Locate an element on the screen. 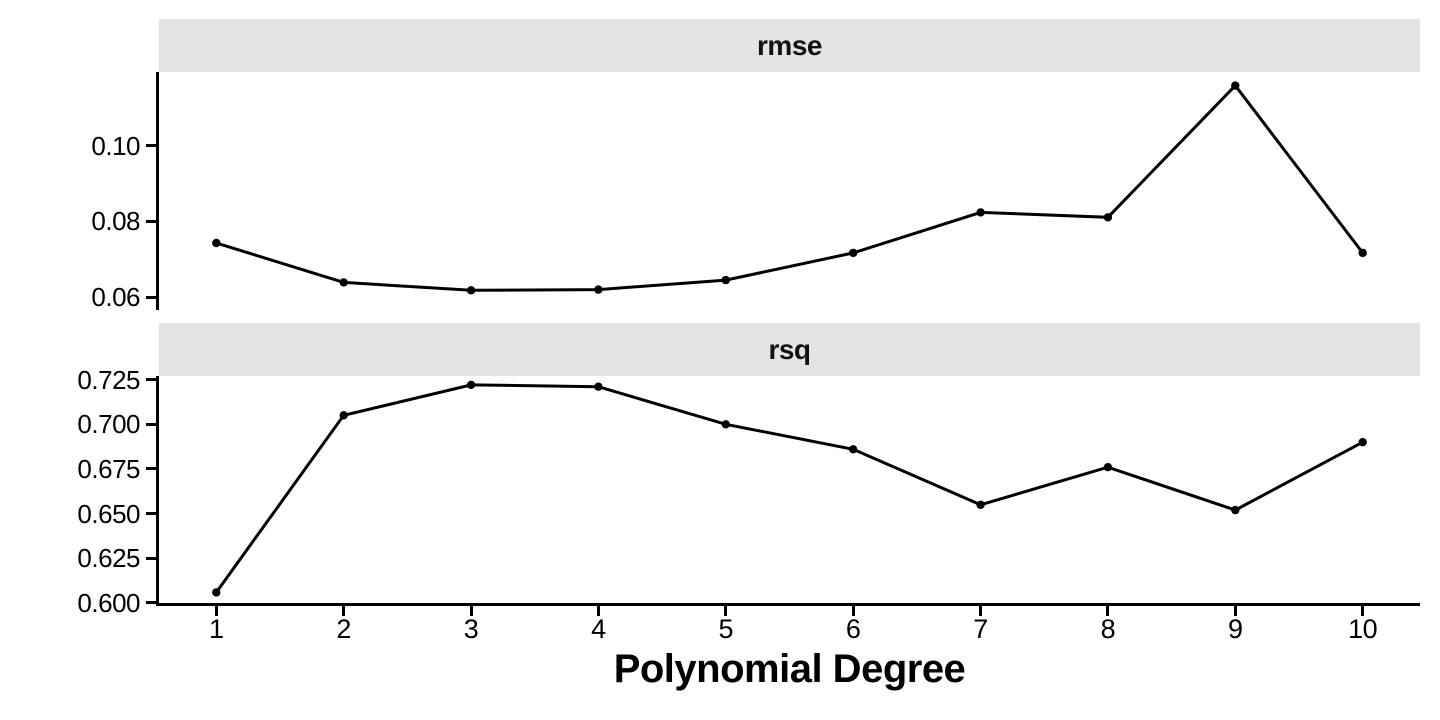 This screenshot has width=1440, height=720. y-tick-label-rmse-0.10: 0.10 is located at coordinates (115, 145).